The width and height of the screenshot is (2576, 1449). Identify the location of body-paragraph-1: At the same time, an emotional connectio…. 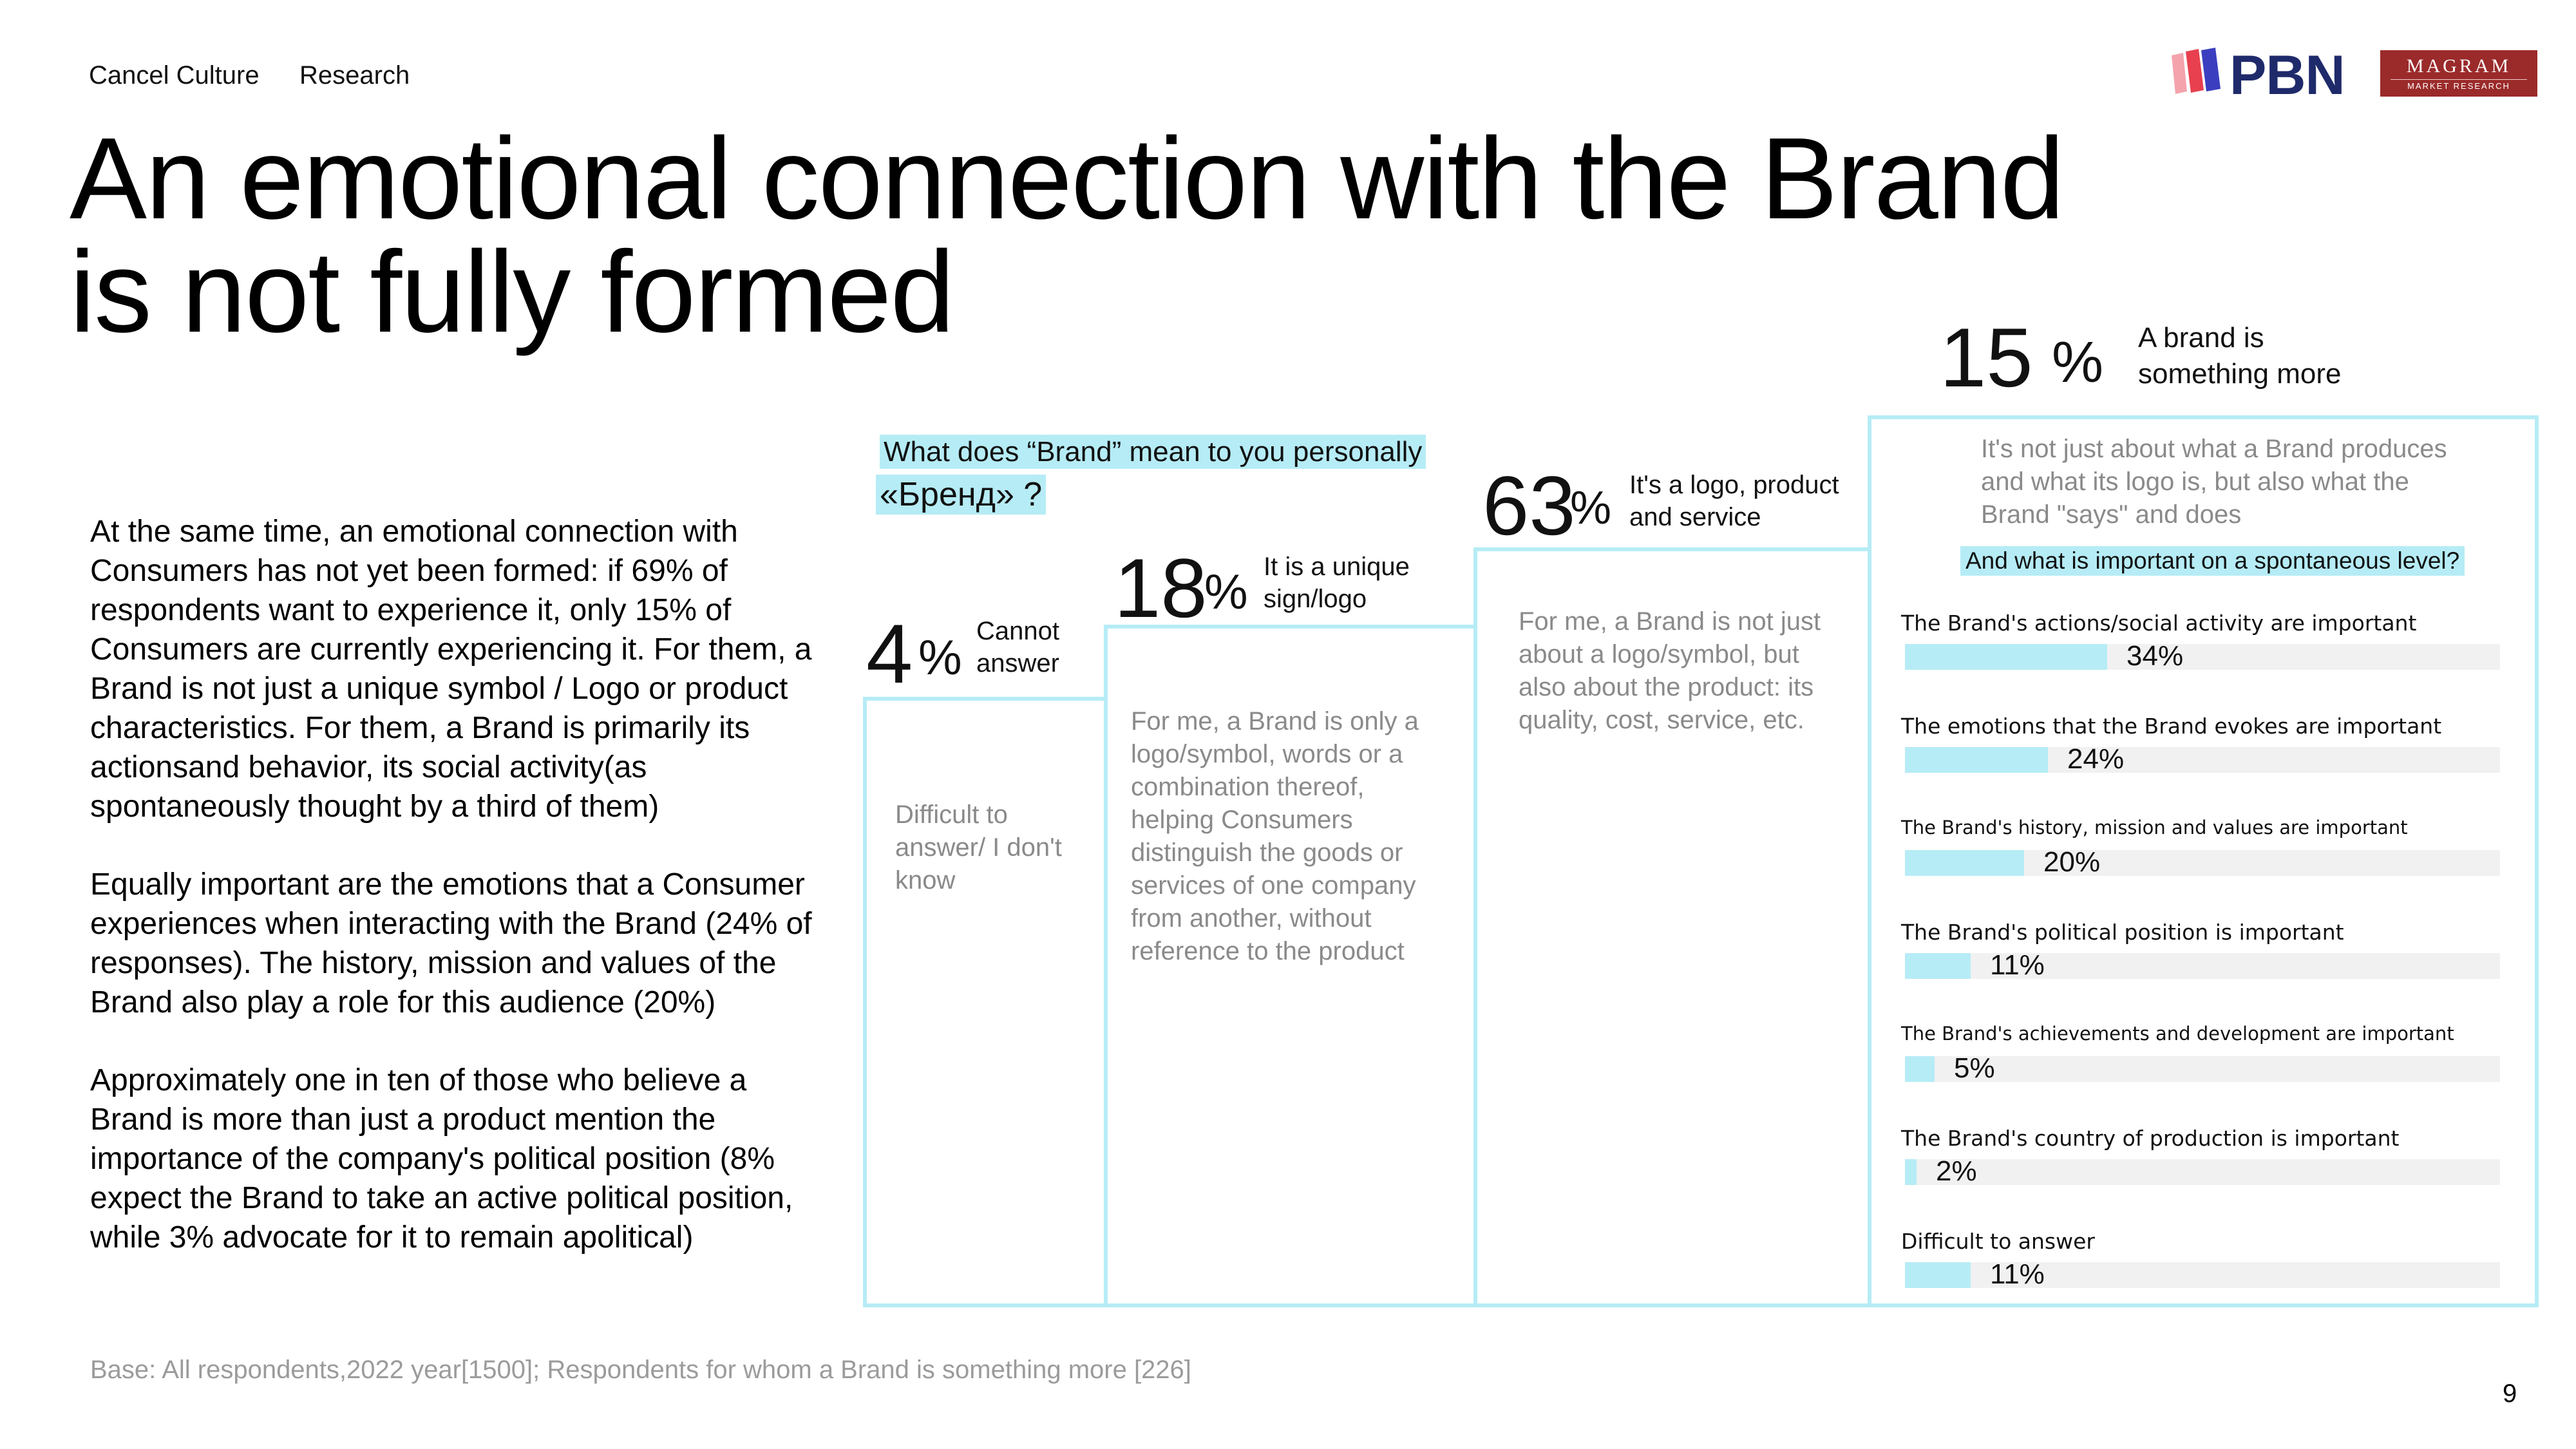
(451, 669).